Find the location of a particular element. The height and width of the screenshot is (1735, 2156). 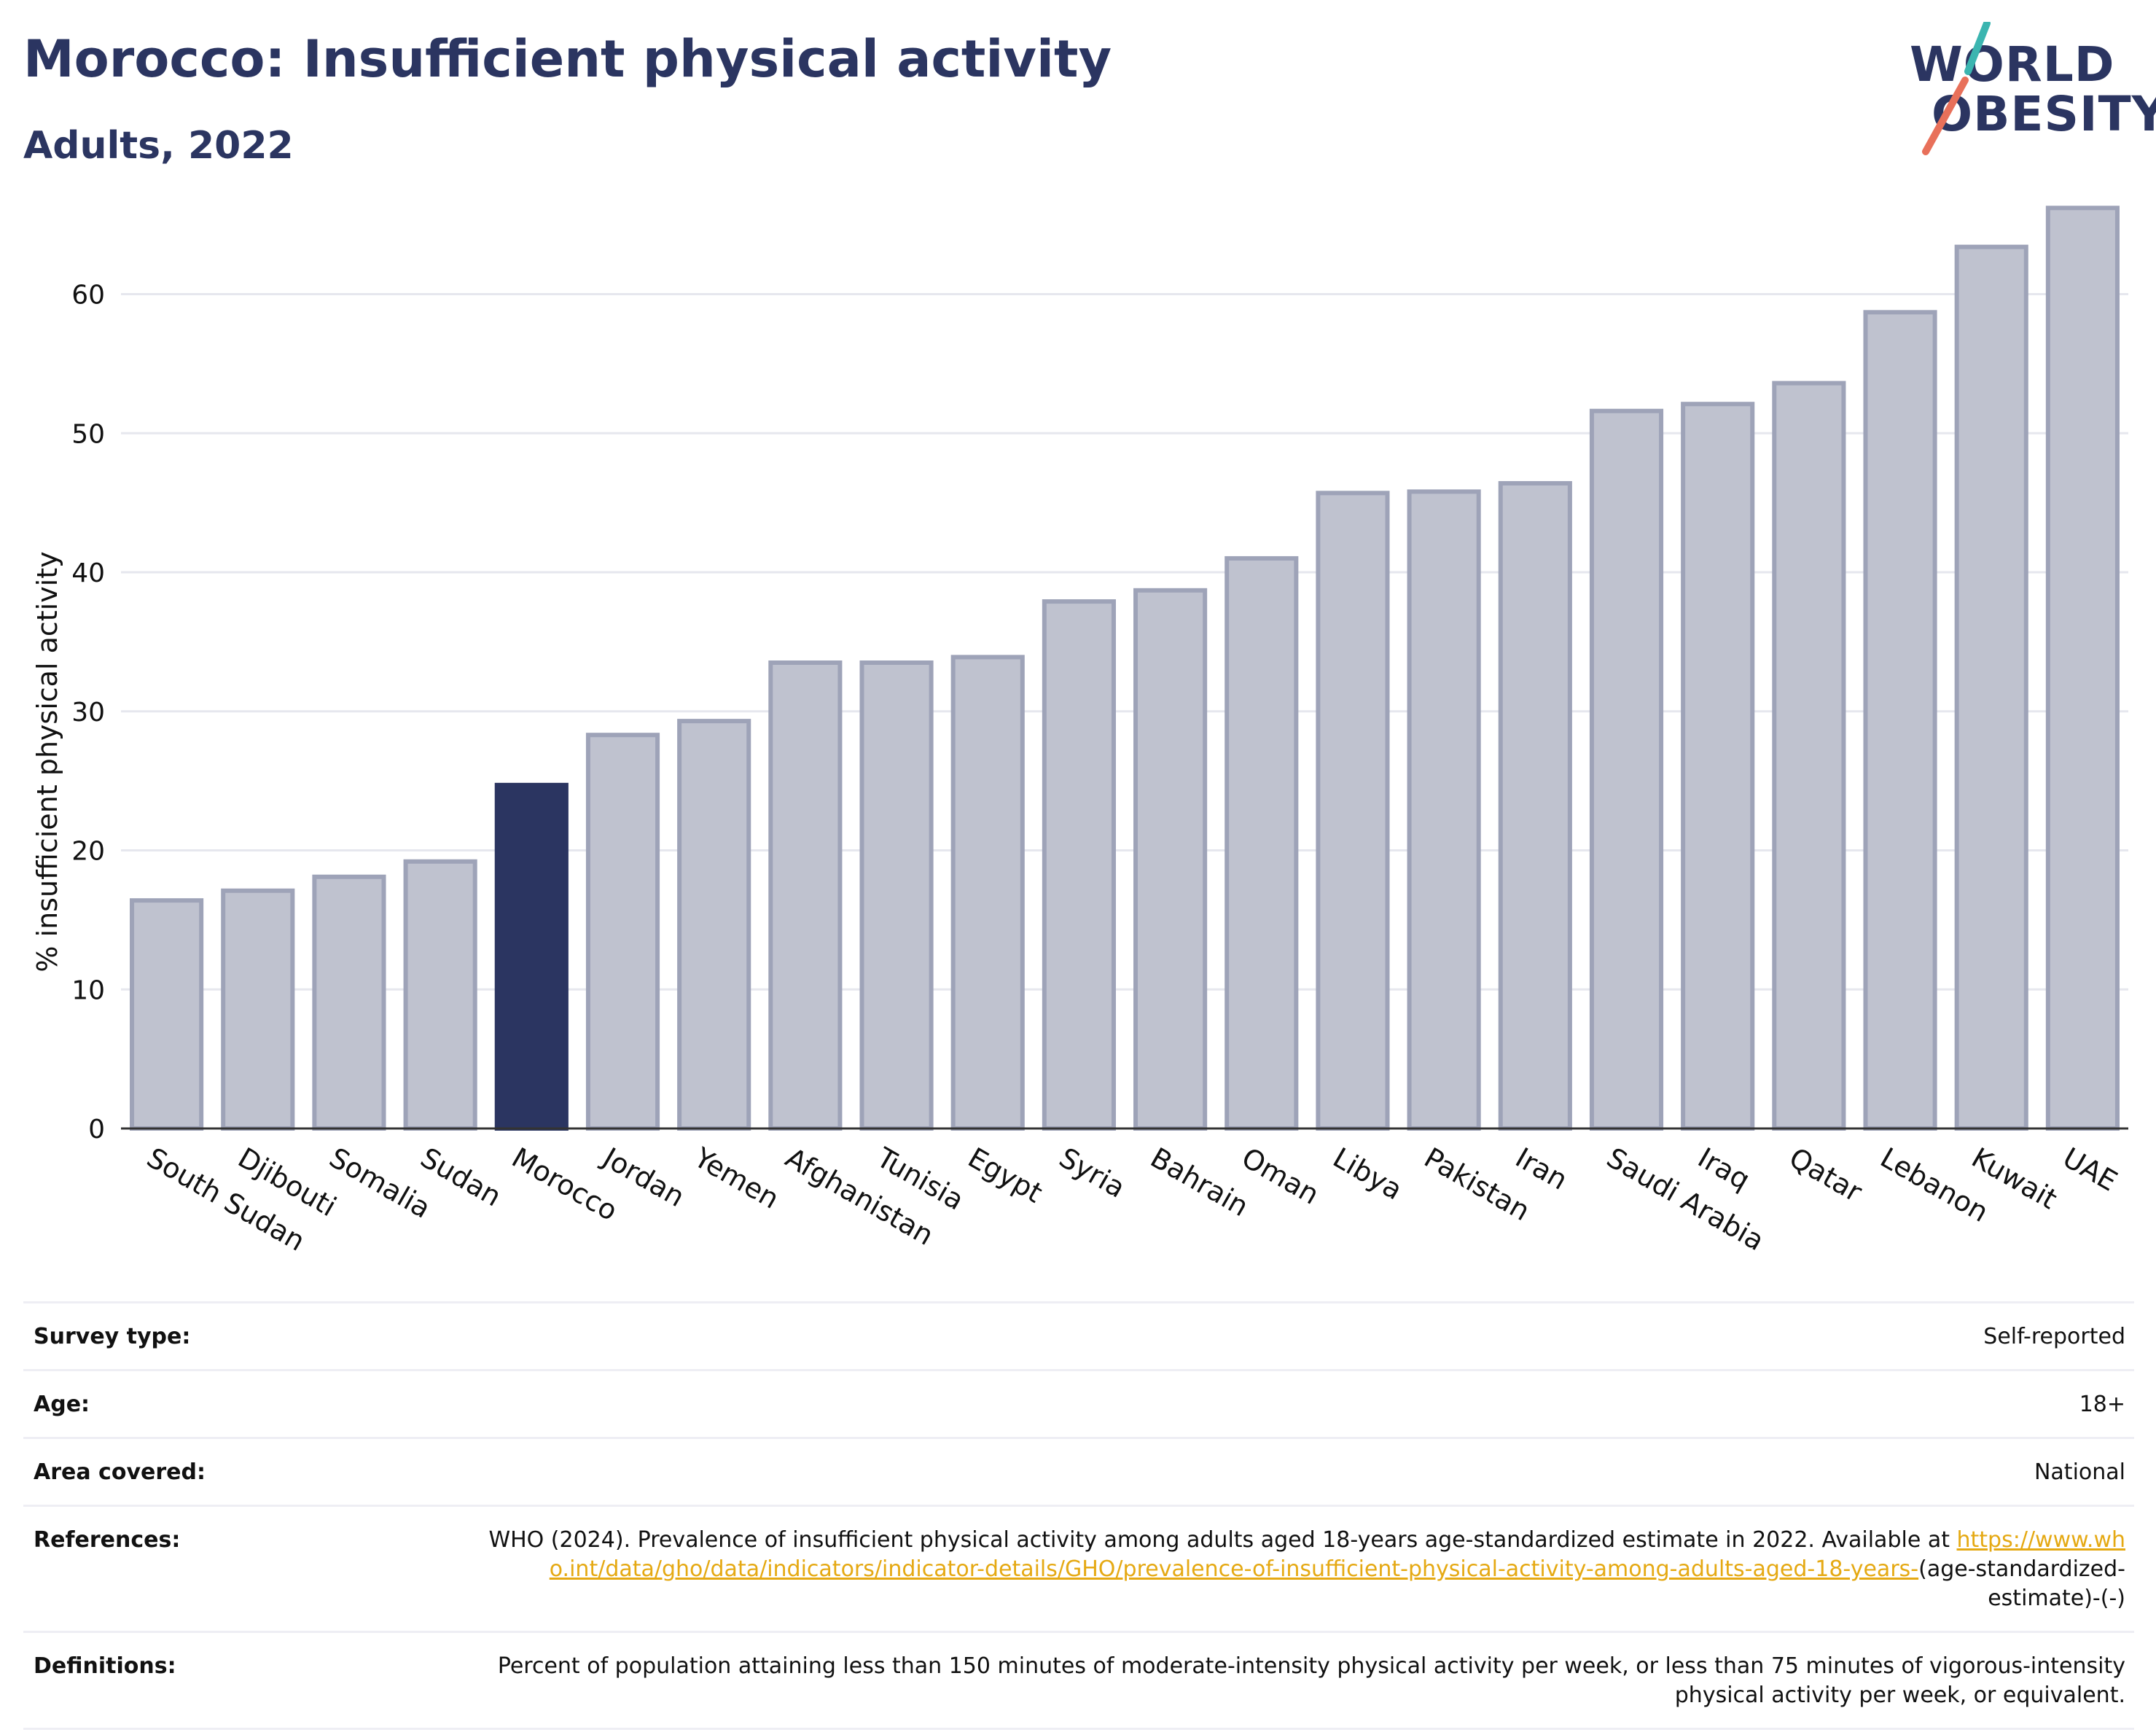

x-tick-label: Yemen is located at coordinates (736, 1178).